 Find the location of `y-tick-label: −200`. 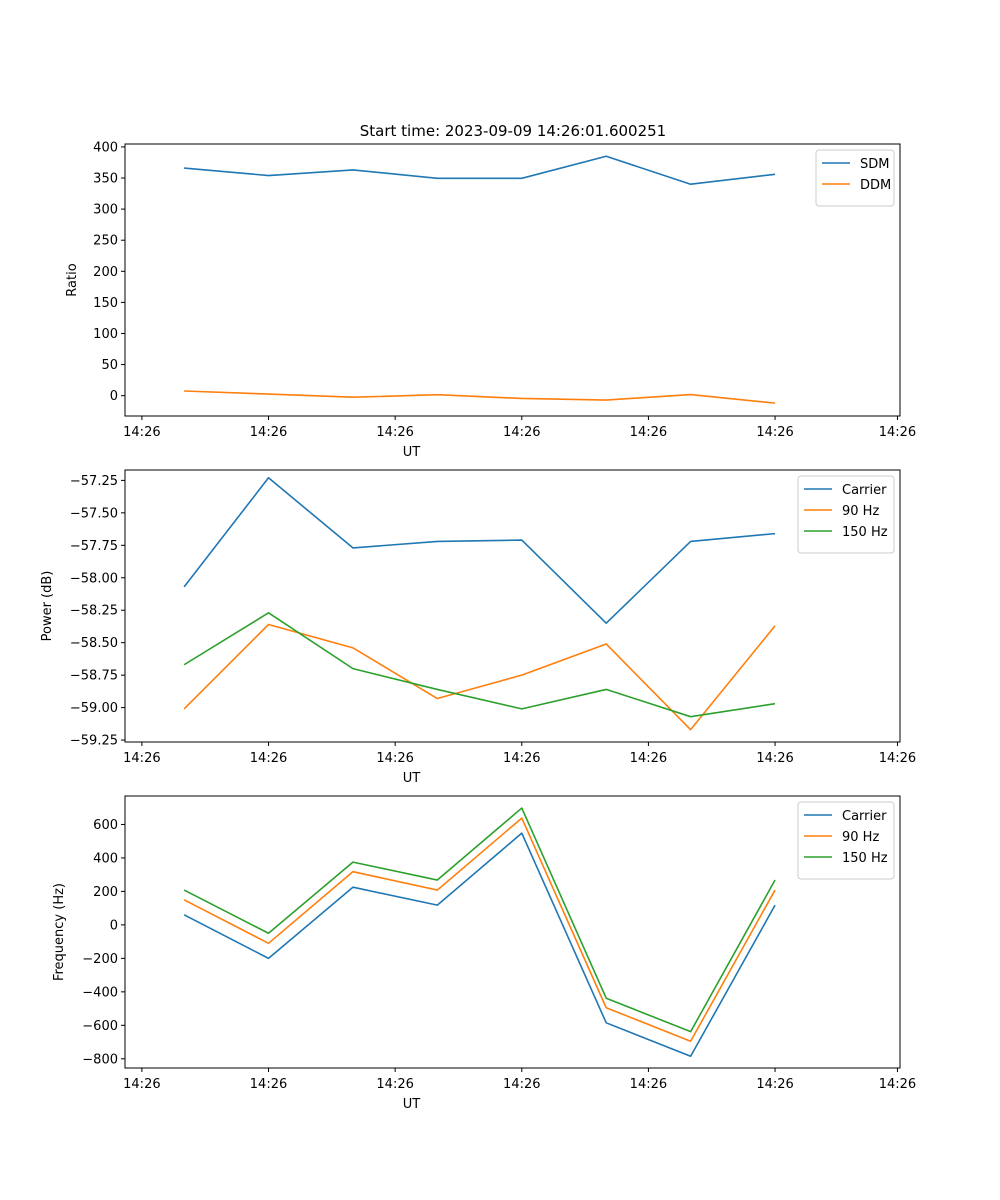

y-tick-label: −200 is located at coordinates (100, 959).